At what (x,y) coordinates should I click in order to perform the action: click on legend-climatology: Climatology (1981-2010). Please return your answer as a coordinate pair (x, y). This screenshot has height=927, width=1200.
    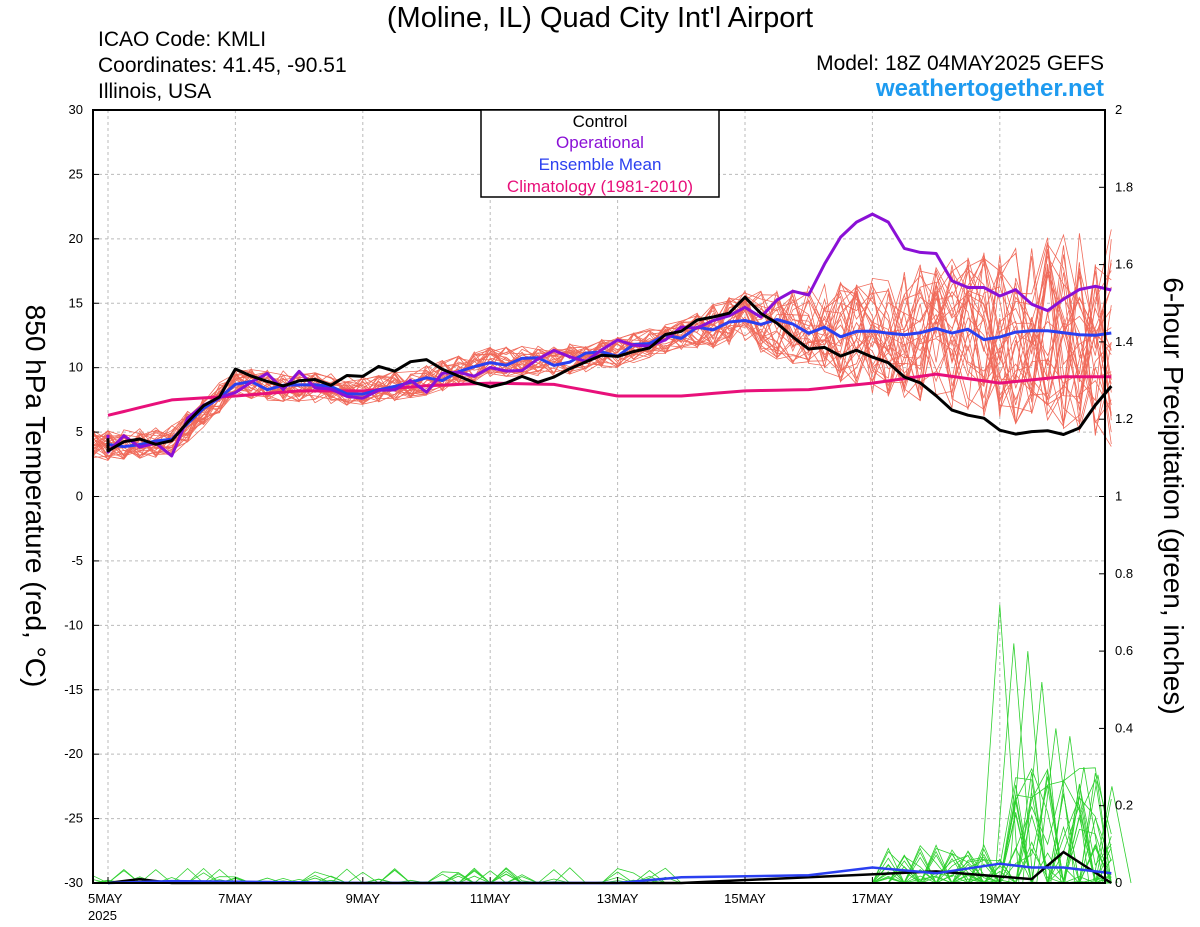
    Looking at the image, I should click on (600, 186).